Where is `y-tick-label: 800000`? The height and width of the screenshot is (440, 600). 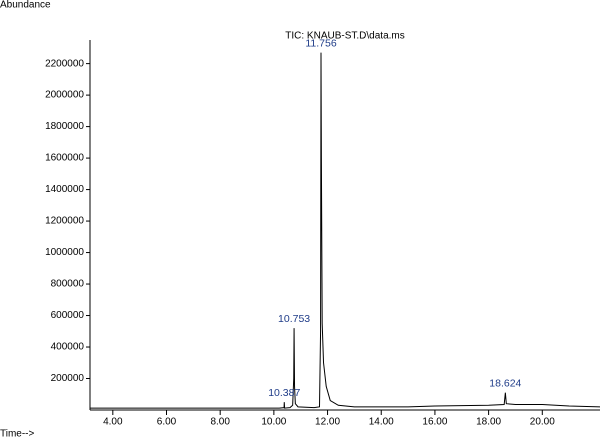
y-tick-label: 800000 is located at coordinates (68, 284).